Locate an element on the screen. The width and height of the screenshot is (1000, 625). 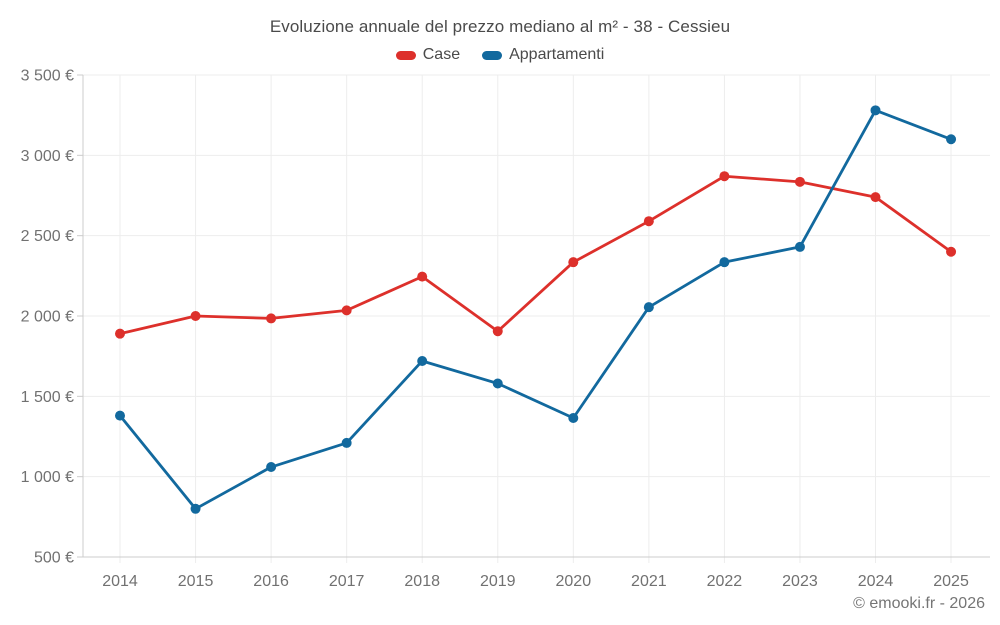
x-tick-label: 2015 is located at coordinates (196, 581).